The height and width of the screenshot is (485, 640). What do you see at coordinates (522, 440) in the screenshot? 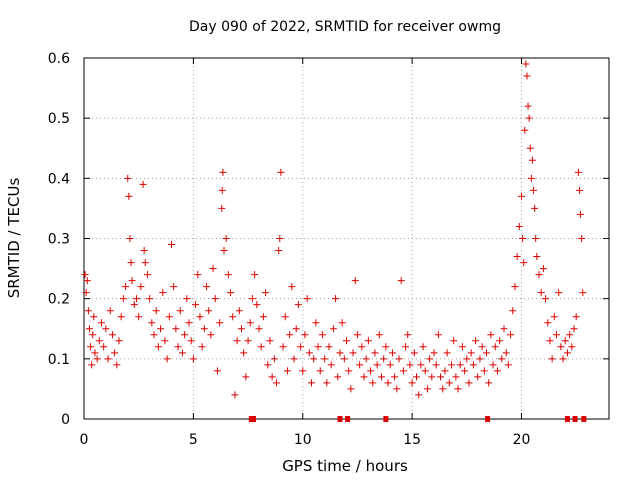
I see `x-tick-label: 20` at bounding box center [522, 440].